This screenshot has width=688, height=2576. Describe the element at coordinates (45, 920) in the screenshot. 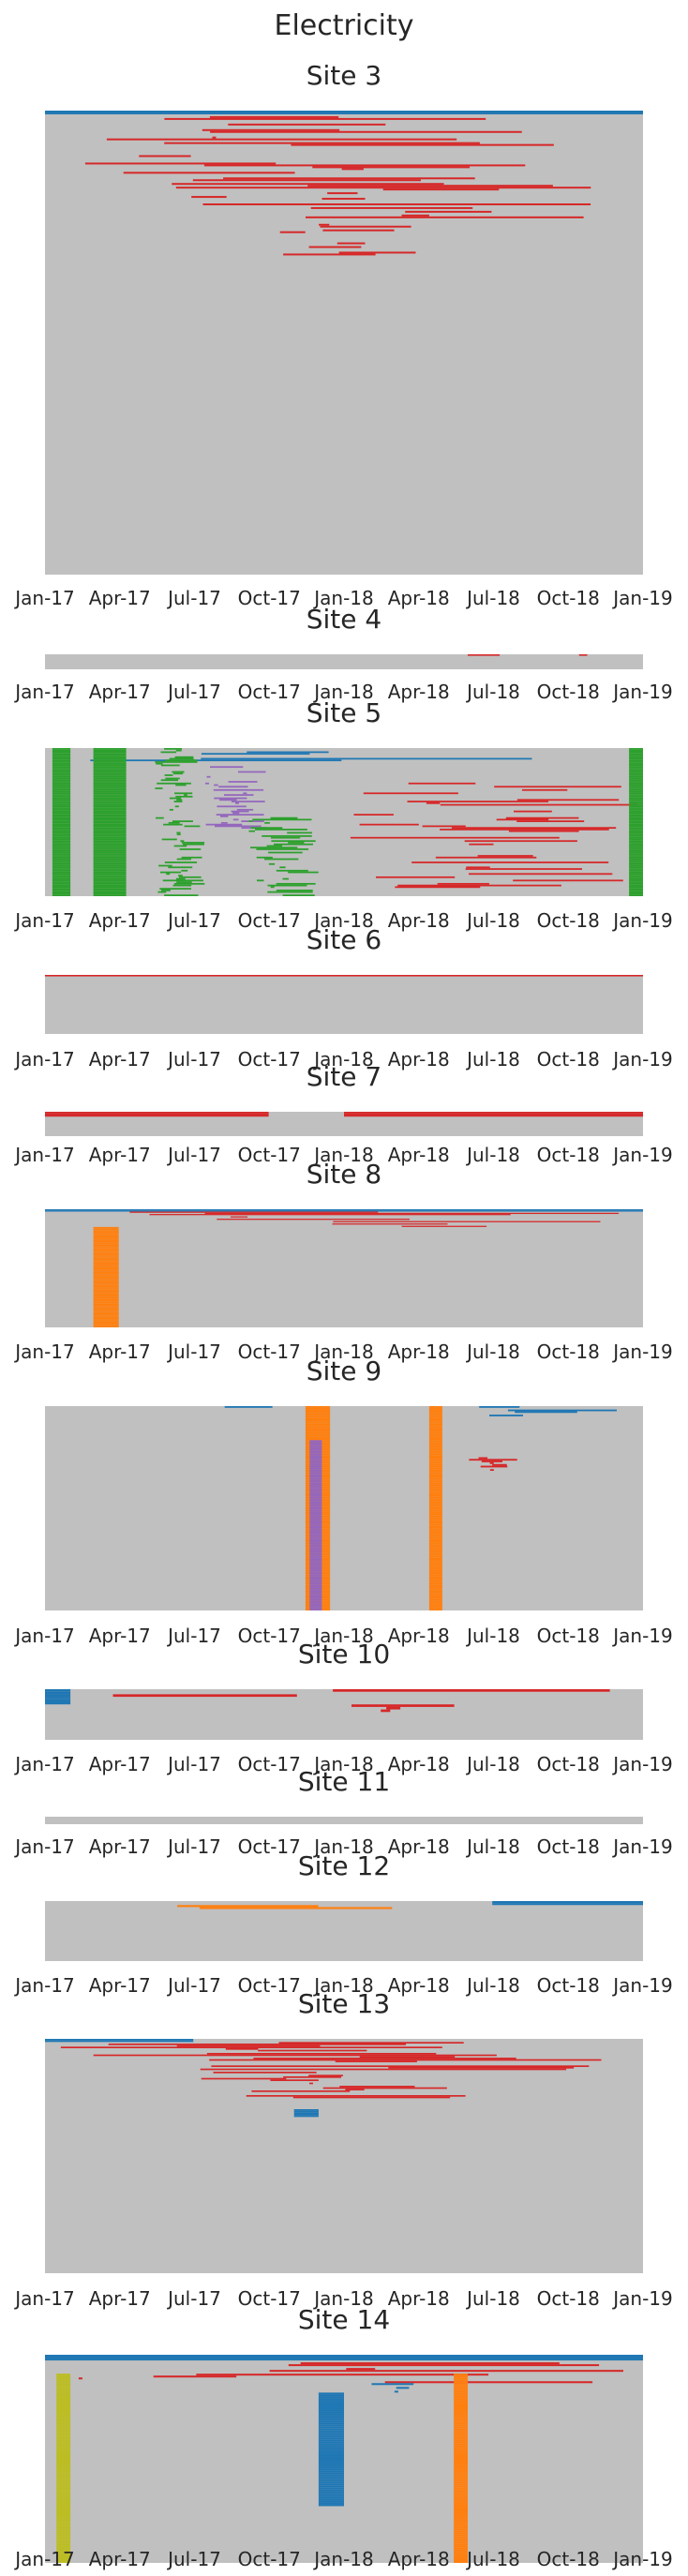

I see `x-tick-label: Jan-17` at that location.